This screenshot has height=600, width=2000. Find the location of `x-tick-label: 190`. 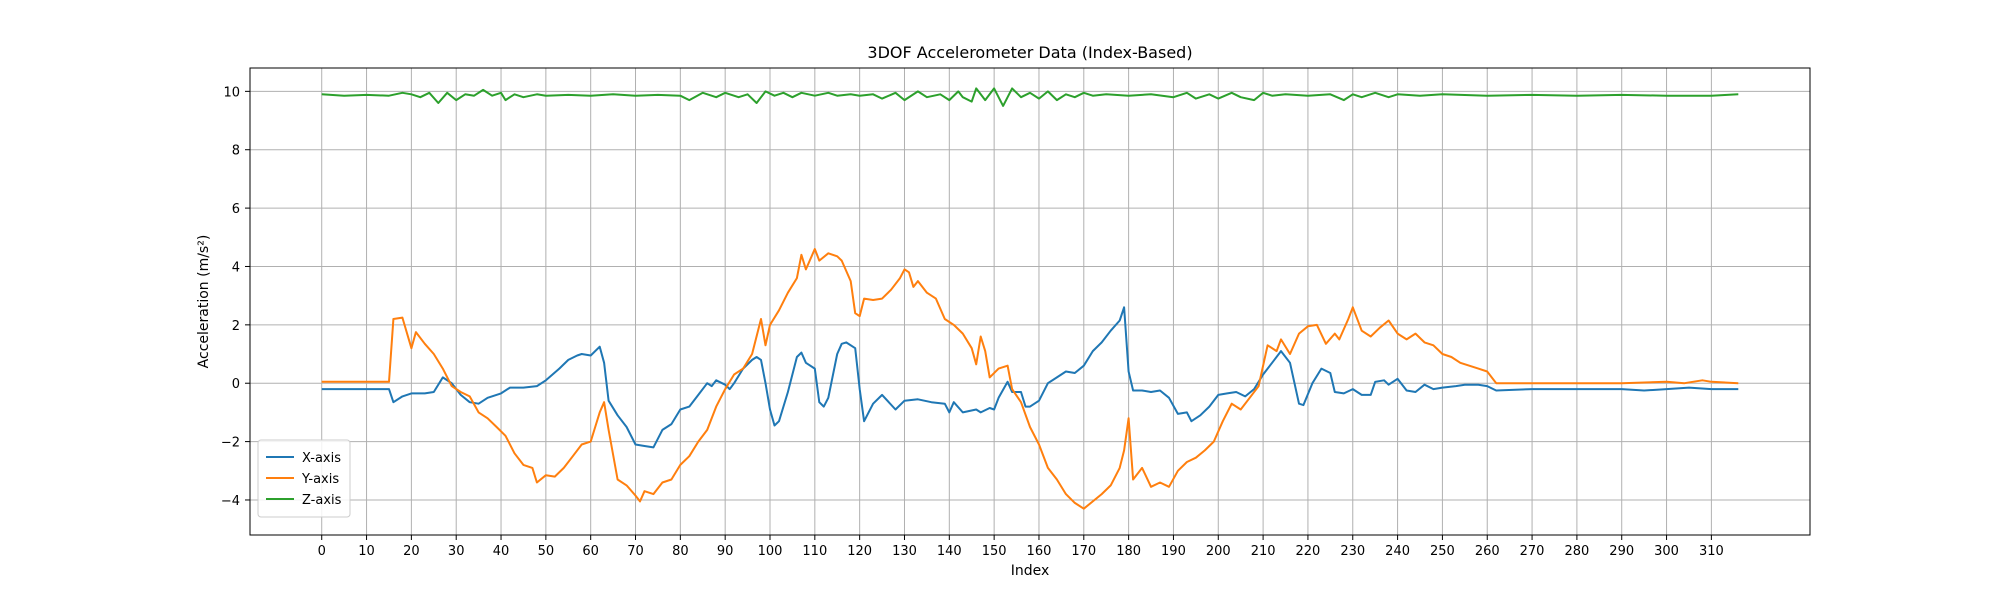

x-tick-label: 190 is located at coordinates (1173, 551).